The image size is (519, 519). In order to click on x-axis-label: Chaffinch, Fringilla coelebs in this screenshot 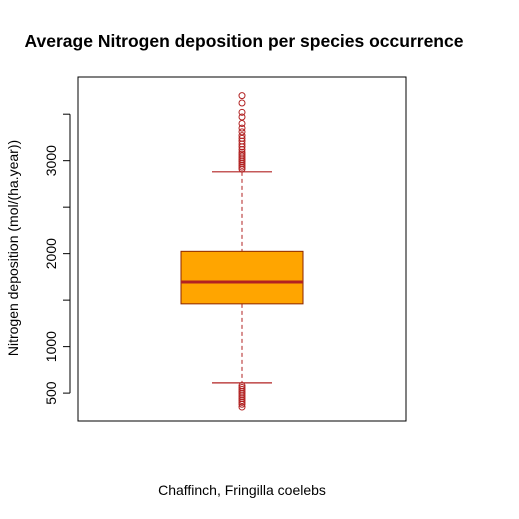, I will do `click(242, 490)`.